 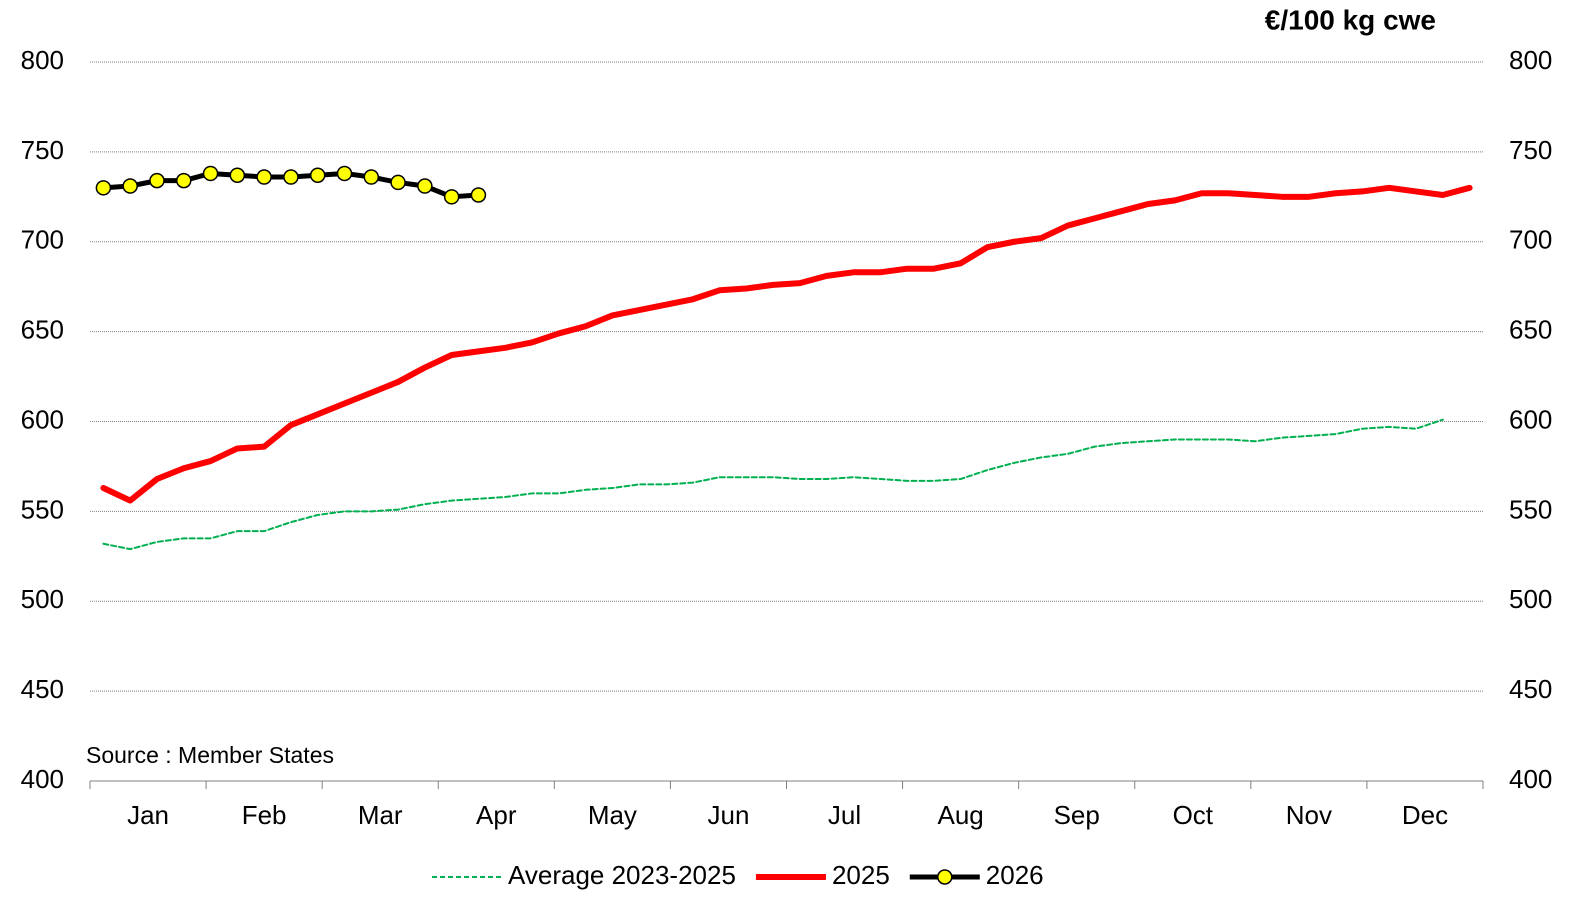 I want to click on y2-tick-label: 800, so click(x=1530, y=60).